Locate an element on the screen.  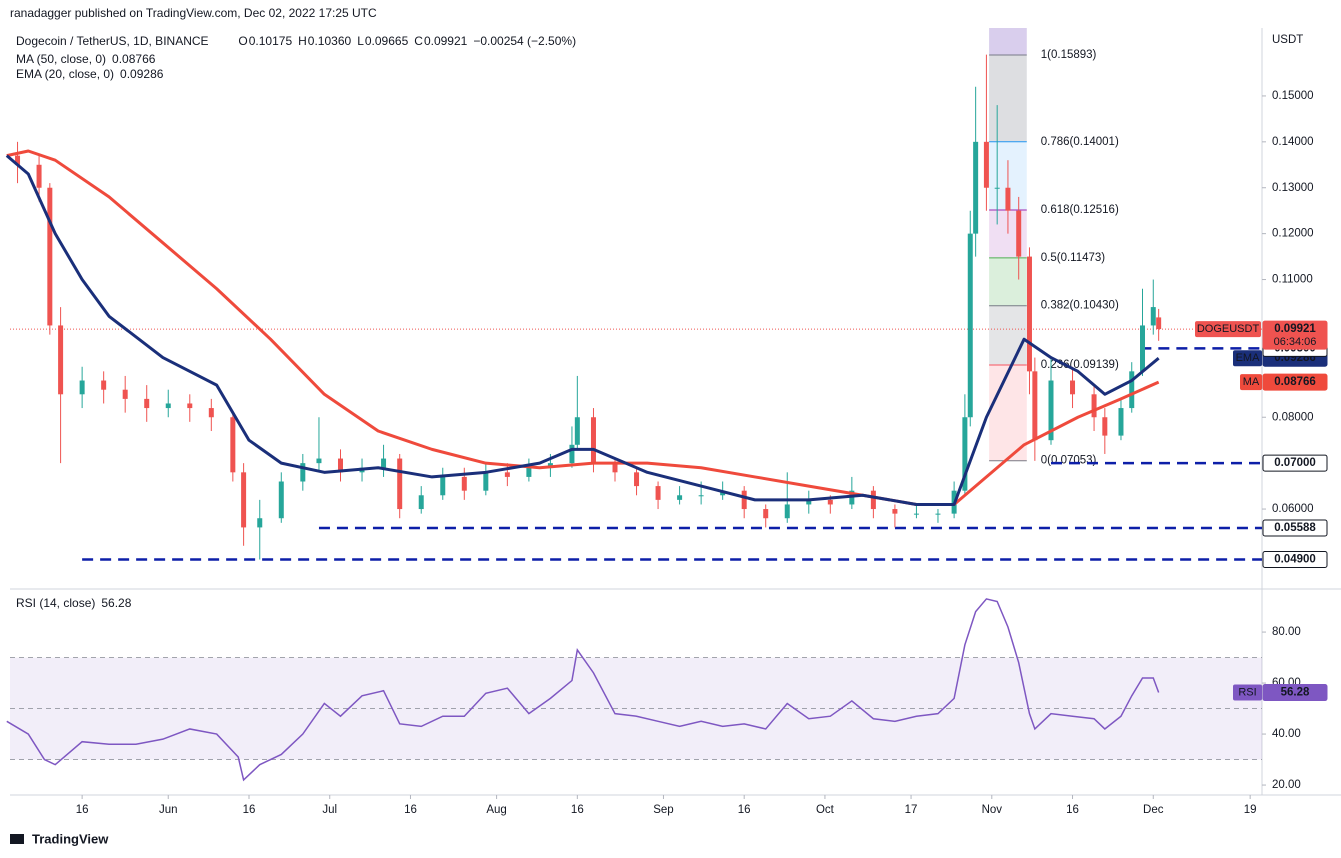
price-tag: EMA is located at coordinates (1248, 358).